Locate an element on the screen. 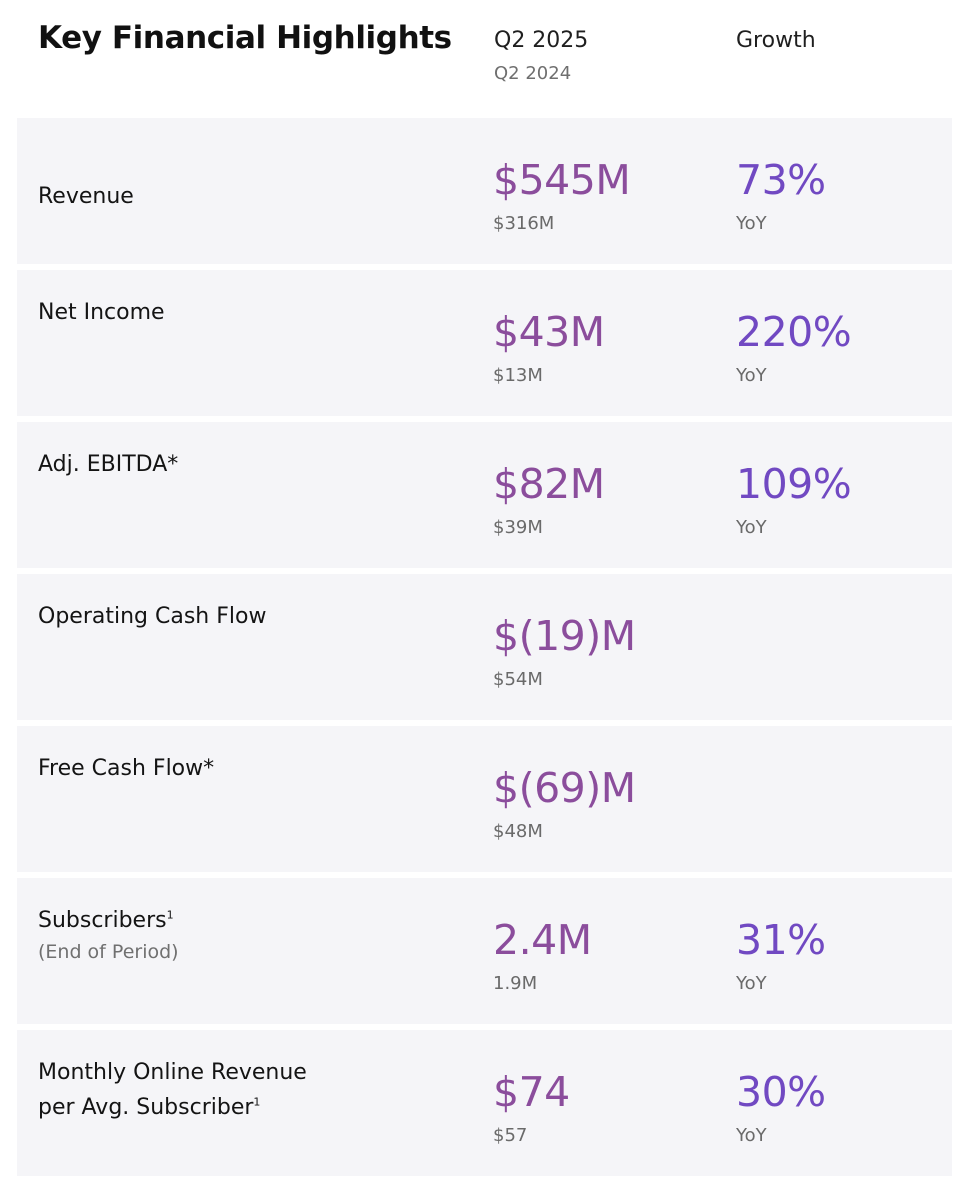 The image size is (966, 1190). metric-row-adj-ebitda: Adj. EBITDA* $82M $39M 109% YoY is located at coordinates (484, 495).